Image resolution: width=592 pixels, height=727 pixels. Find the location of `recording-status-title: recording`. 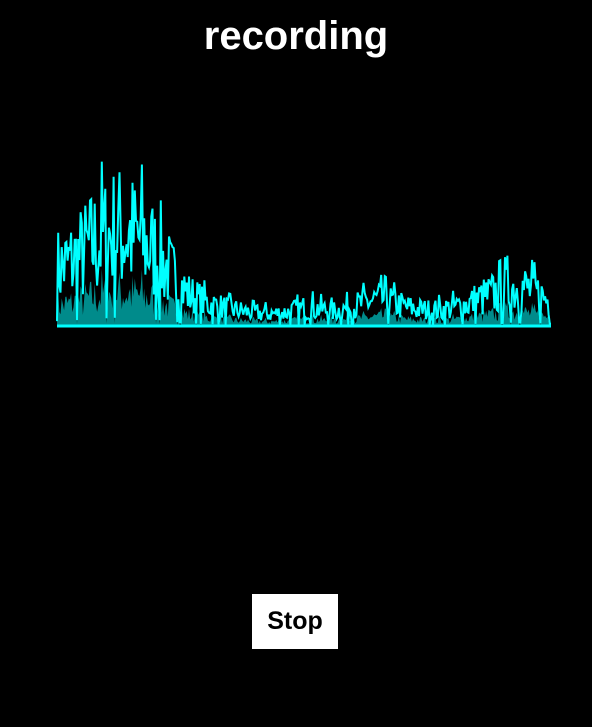

recording-status-title: recording is located at coordinates (296, 36).